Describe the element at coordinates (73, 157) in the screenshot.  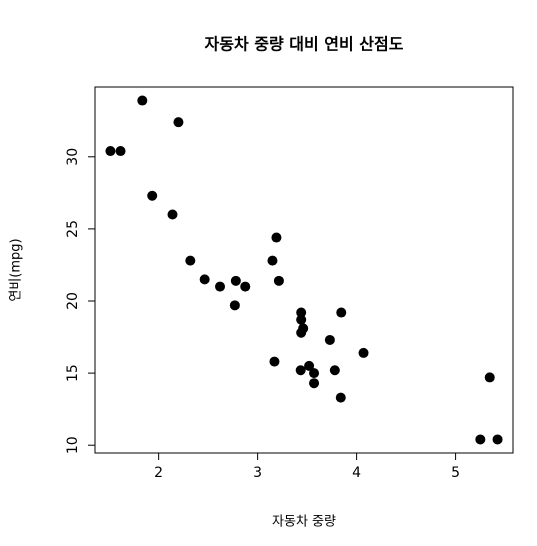
I see `y-tick-label: 30` at that location.